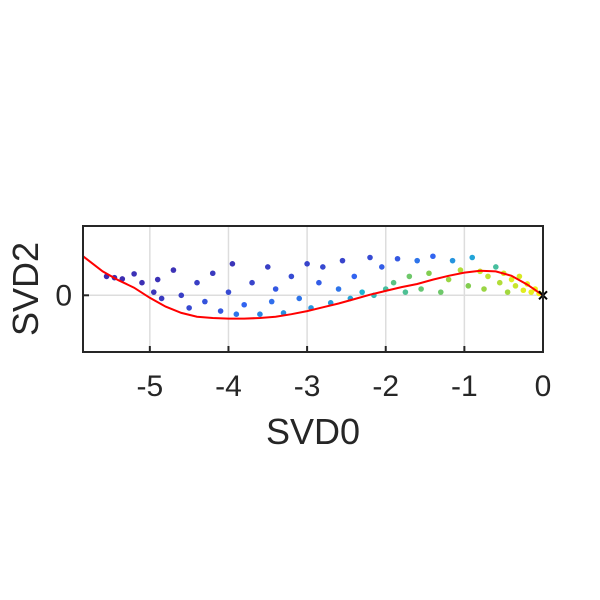 This screenshot has height=600, width=600. Describe the element at coordinates (543, 386) in the screenshot. I see `x-tick-label: 0` at that location.